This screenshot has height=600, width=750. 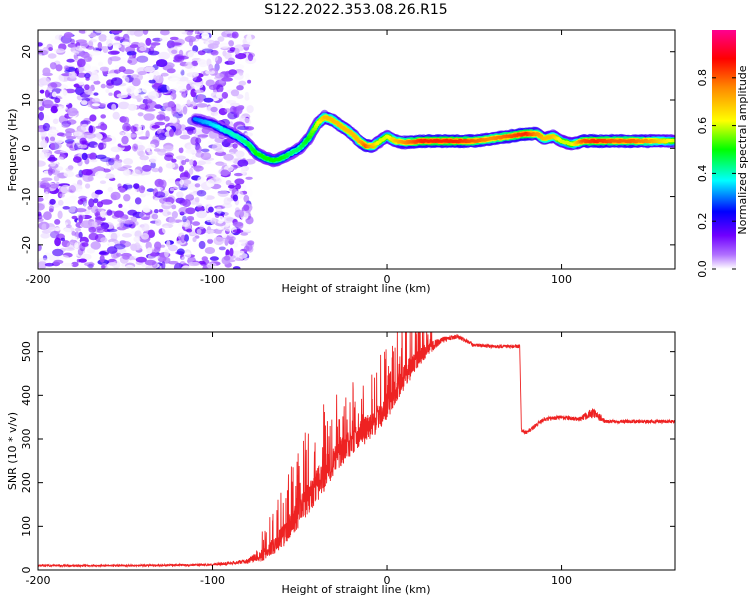 I want to click on chart-title: S122.2022.353.08.26.R15, so click(x=355, y=10).